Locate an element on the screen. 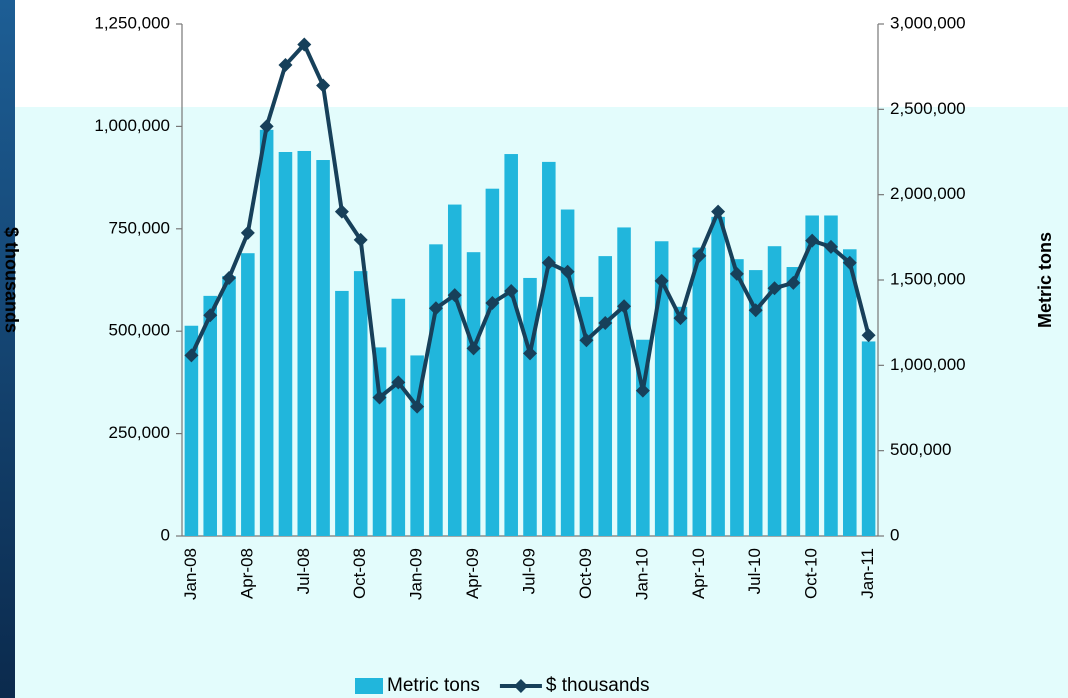  x-tick-label: Jul-08 is located at coordinates (303, 571).